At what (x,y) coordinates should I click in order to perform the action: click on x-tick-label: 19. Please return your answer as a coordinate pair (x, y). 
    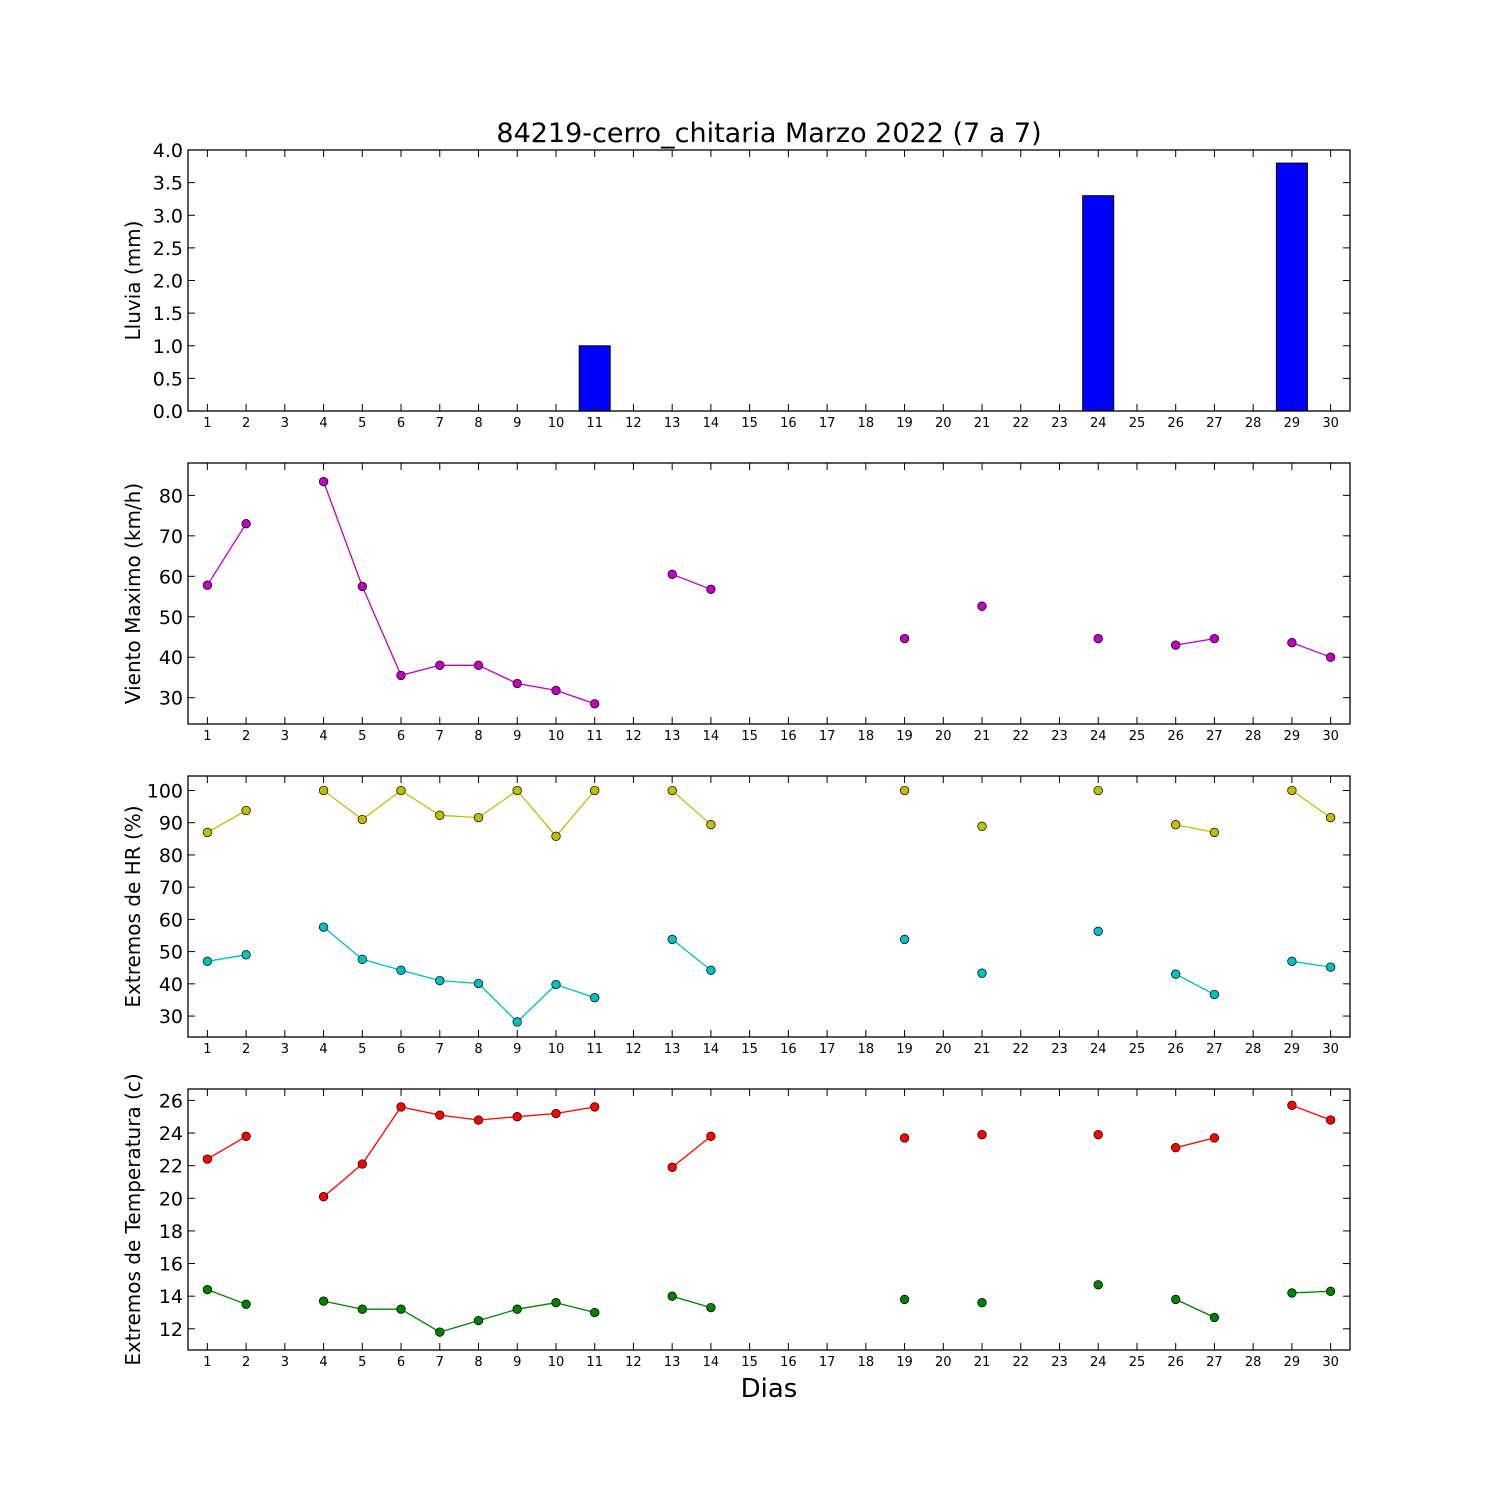
    Looking at the image, I should click on (904, 736).